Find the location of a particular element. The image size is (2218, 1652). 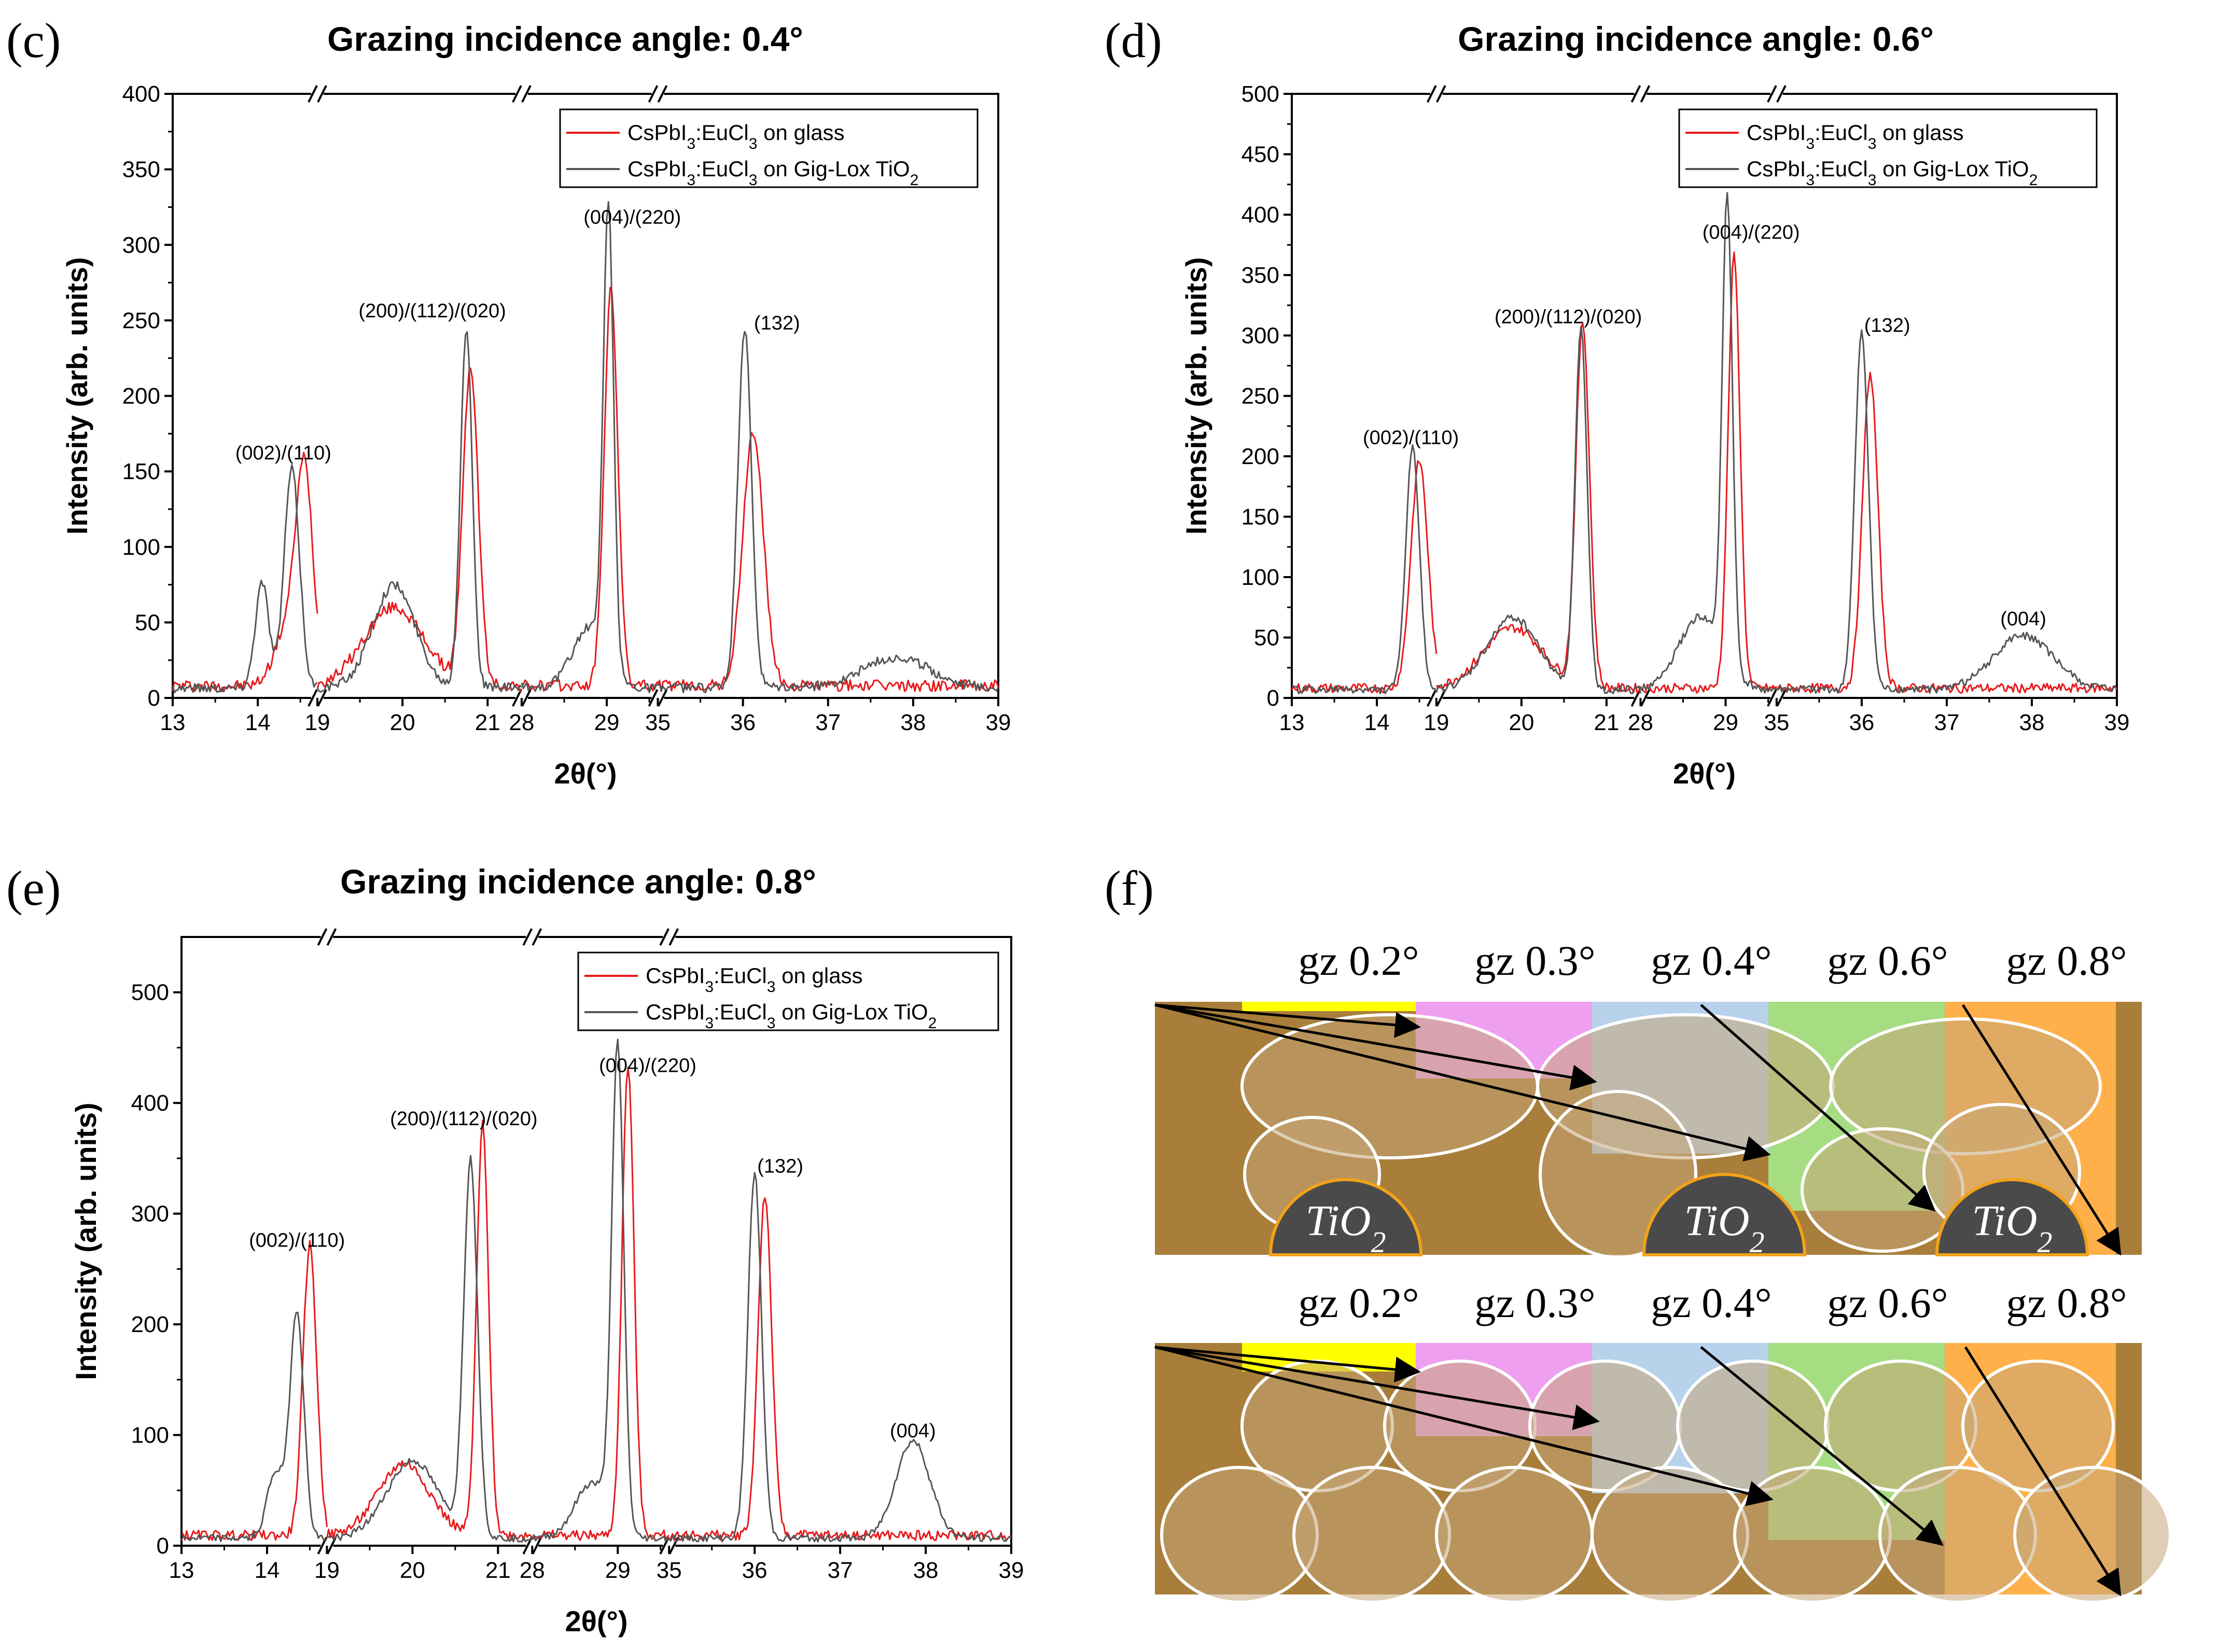

y-tick-label: 0 is located at coordinates (1273, 698).